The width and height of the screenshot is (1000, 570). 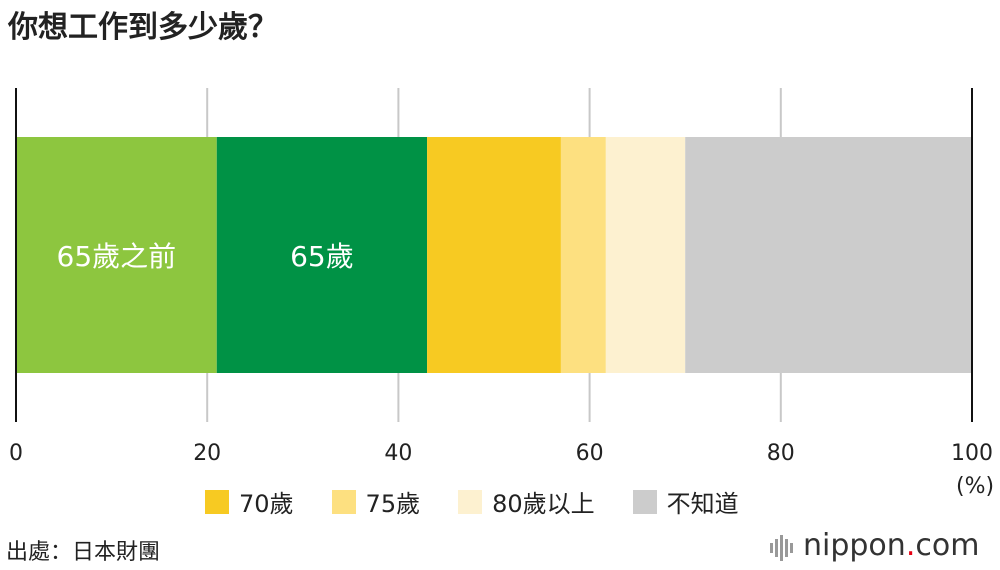 I want to click on legend-swatch-80-plus, so click(x=470, y=501).